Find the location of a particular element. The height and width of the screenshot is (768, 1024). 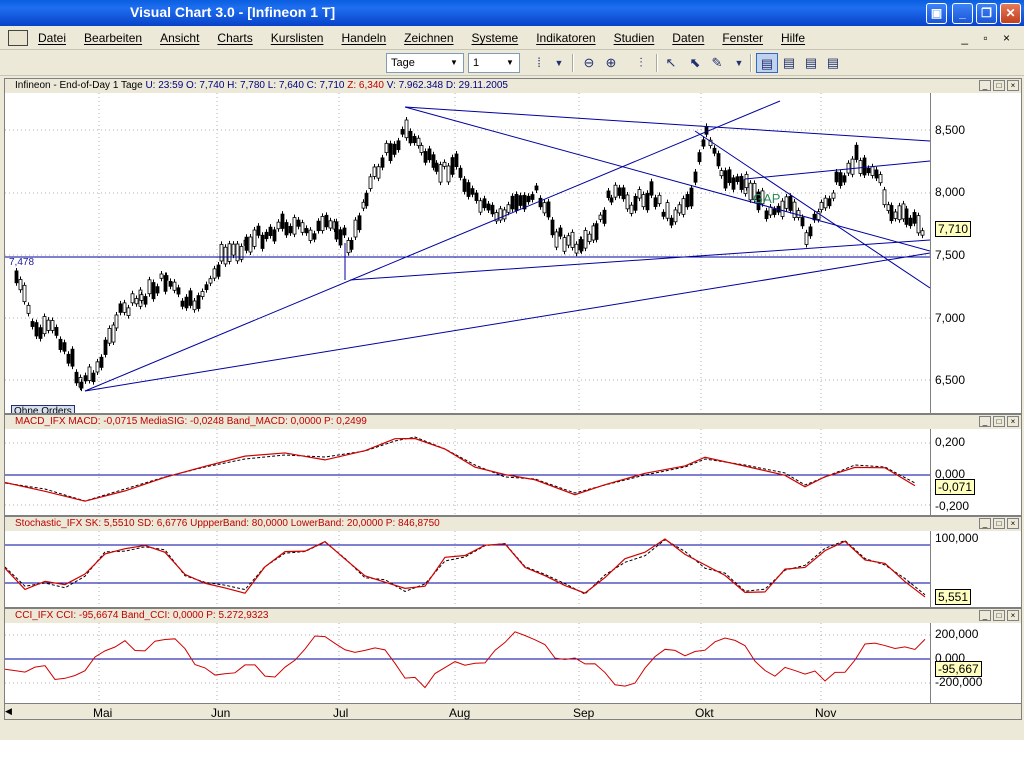

cursor-icon: ↖ is located at coordinates (671, 62).